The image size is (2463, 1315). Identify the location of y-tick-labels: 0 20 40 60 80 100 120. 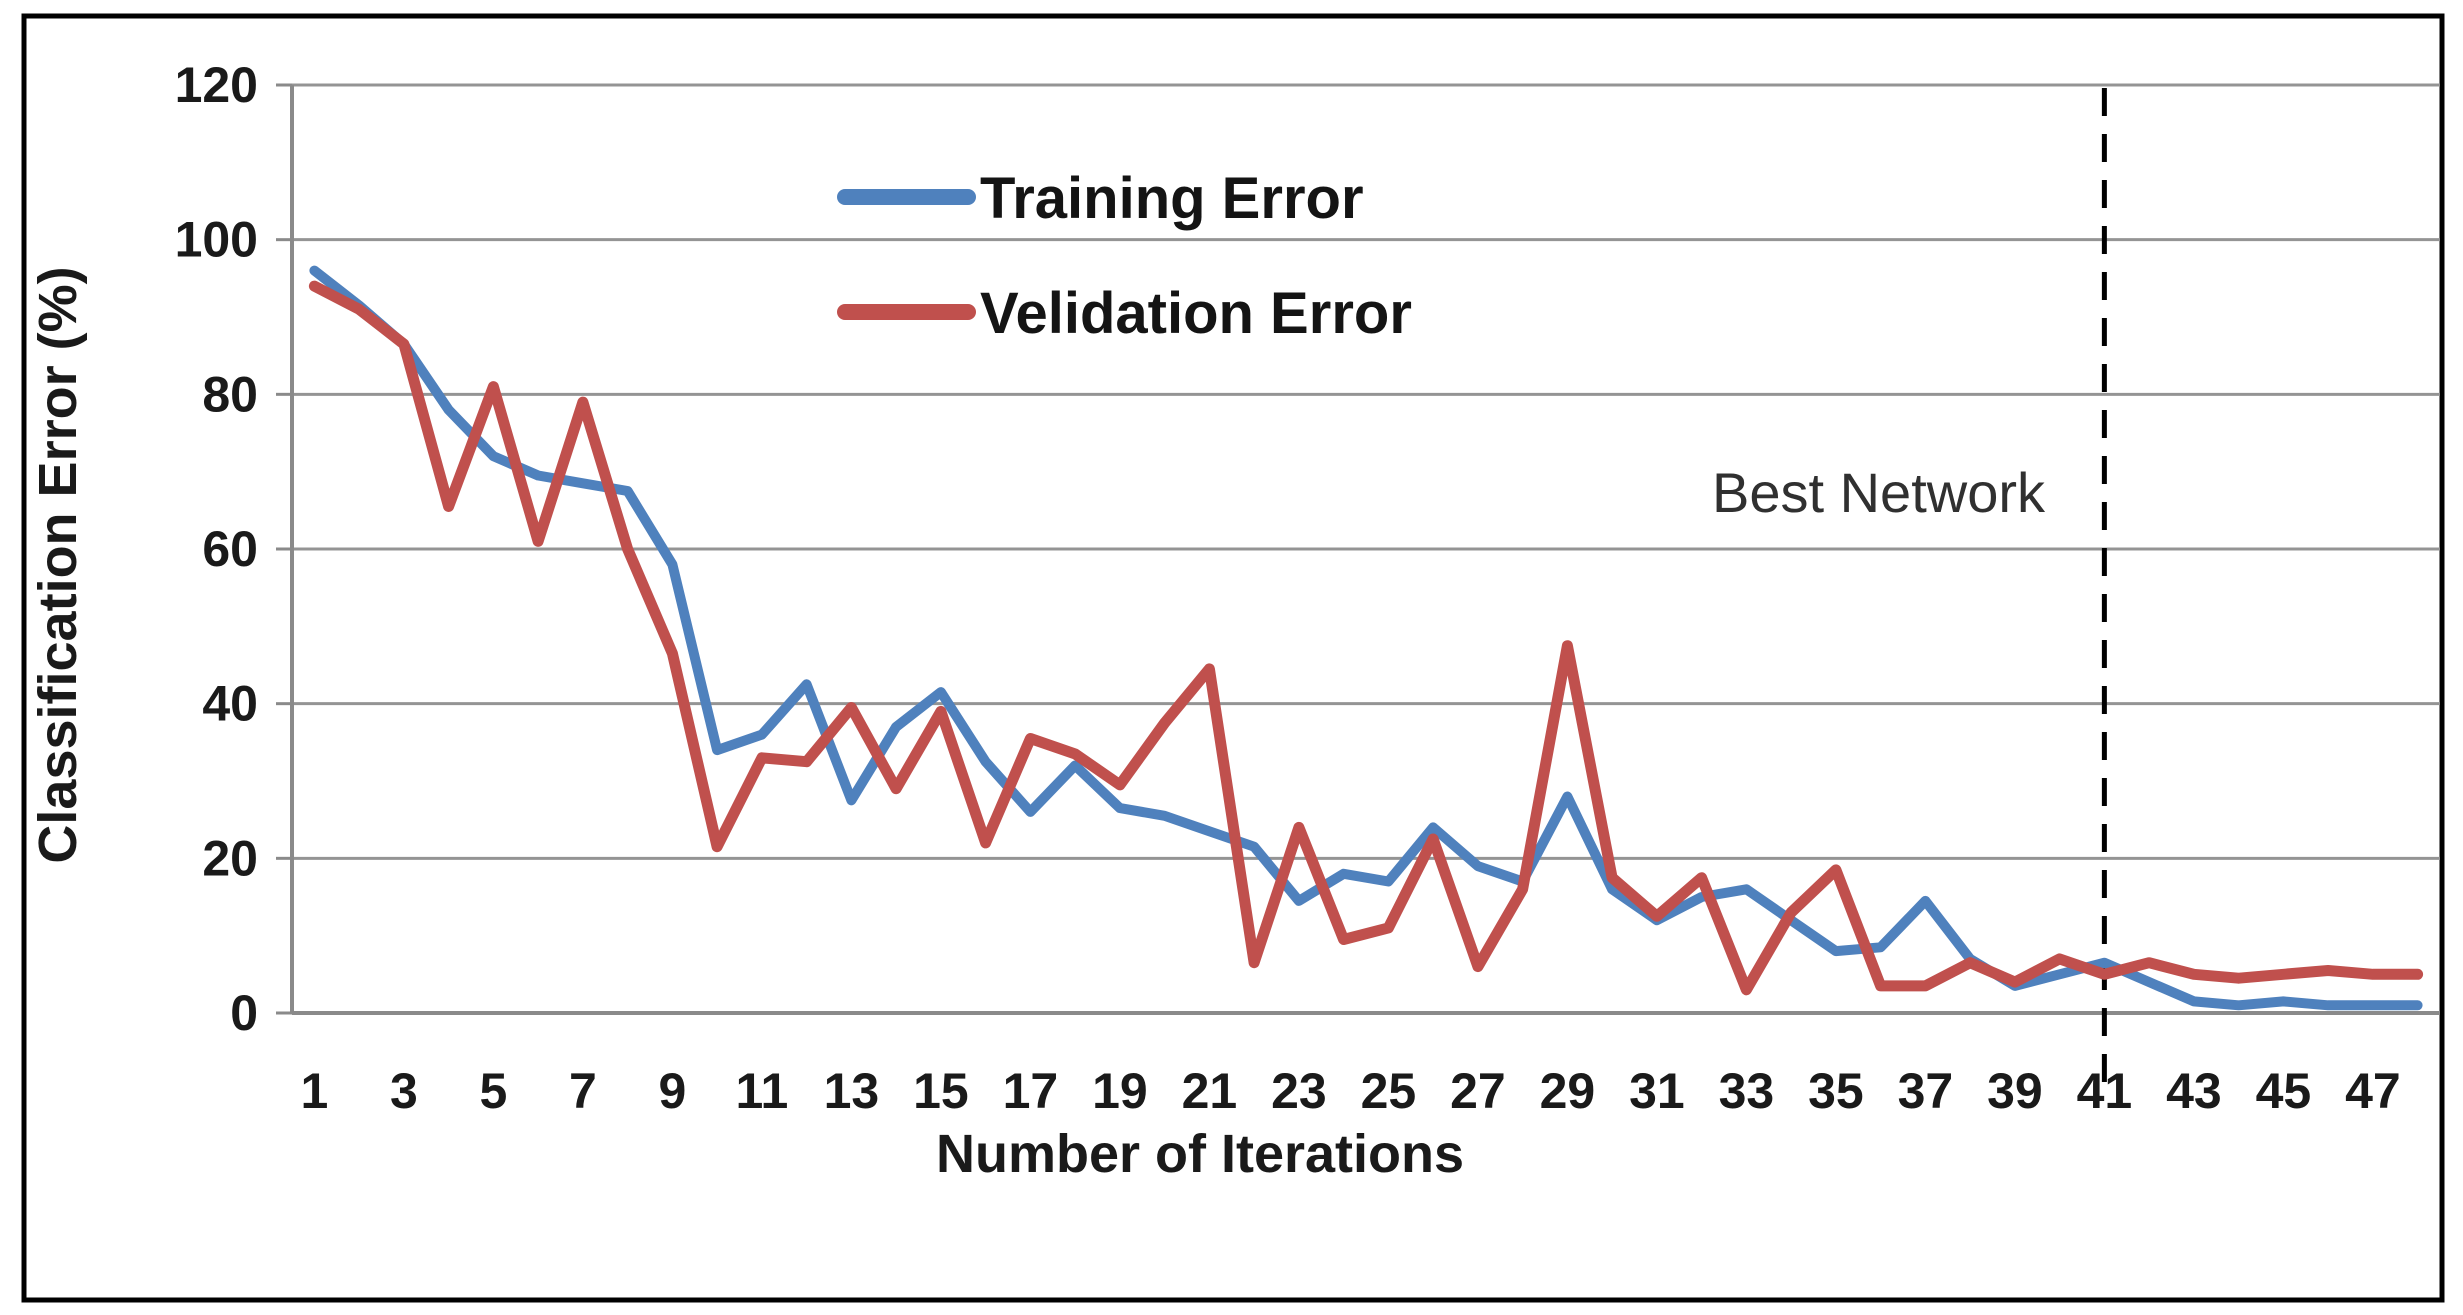
(216, 549).